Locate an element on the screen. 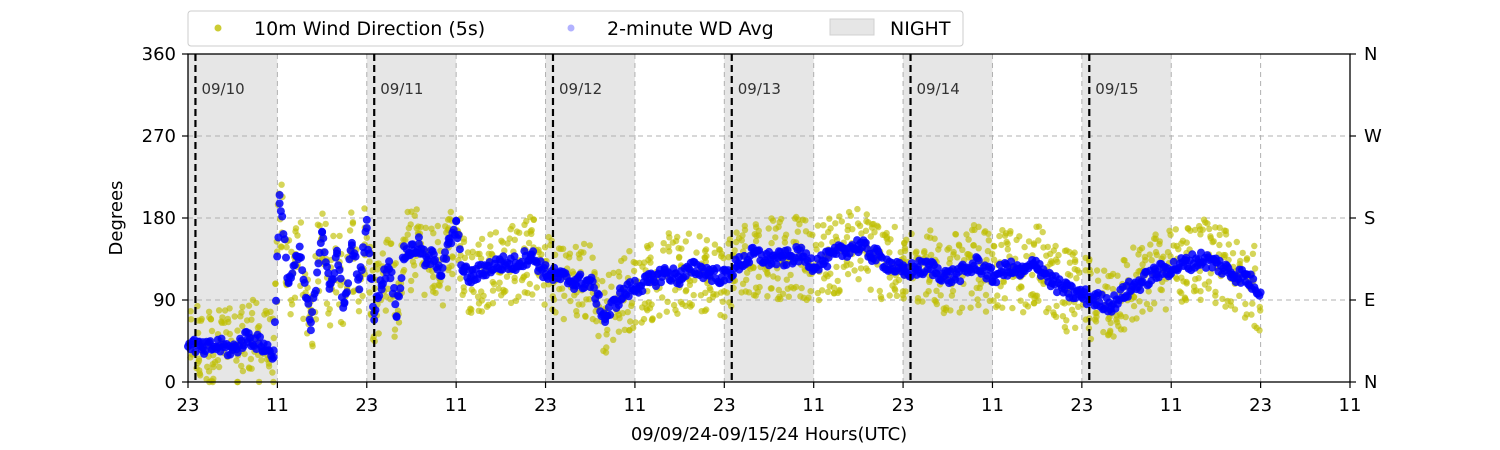  x-tick-label-13: 11 is located at coordinates (1350, 405).